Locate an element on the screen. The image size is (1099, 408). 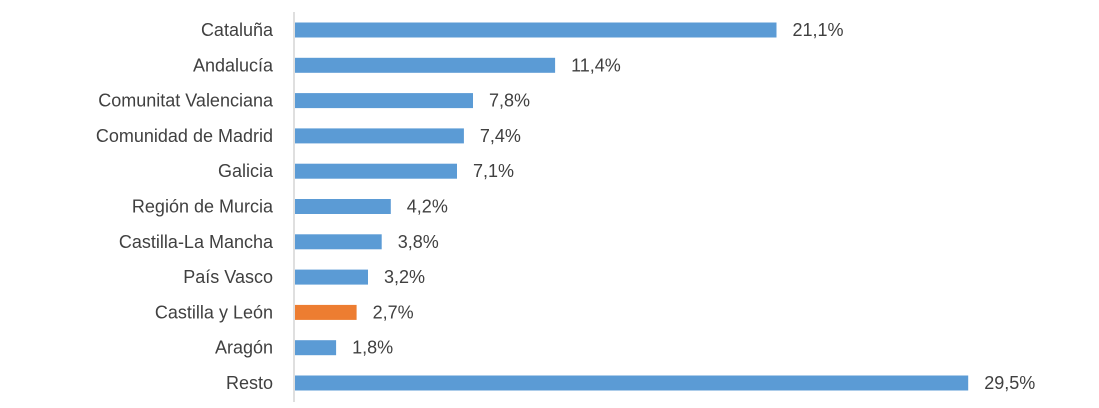
data-label: 3,2% is located at coordinates (404, 277).